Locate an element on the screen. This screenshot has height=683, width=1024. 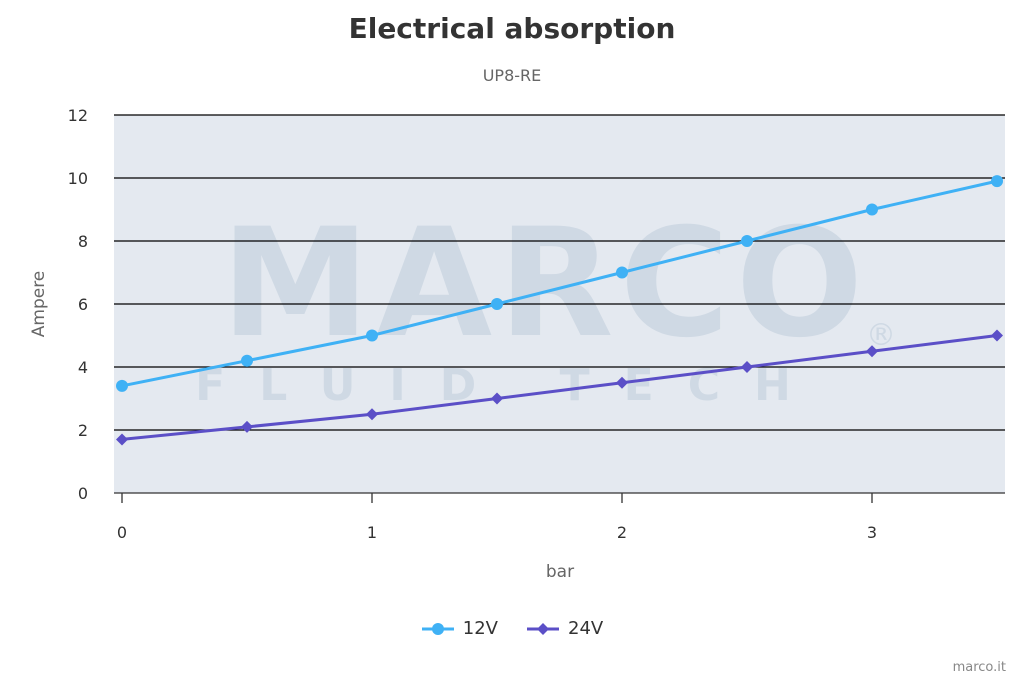
legend: 12V 24V is located at coordinates (512, 628).